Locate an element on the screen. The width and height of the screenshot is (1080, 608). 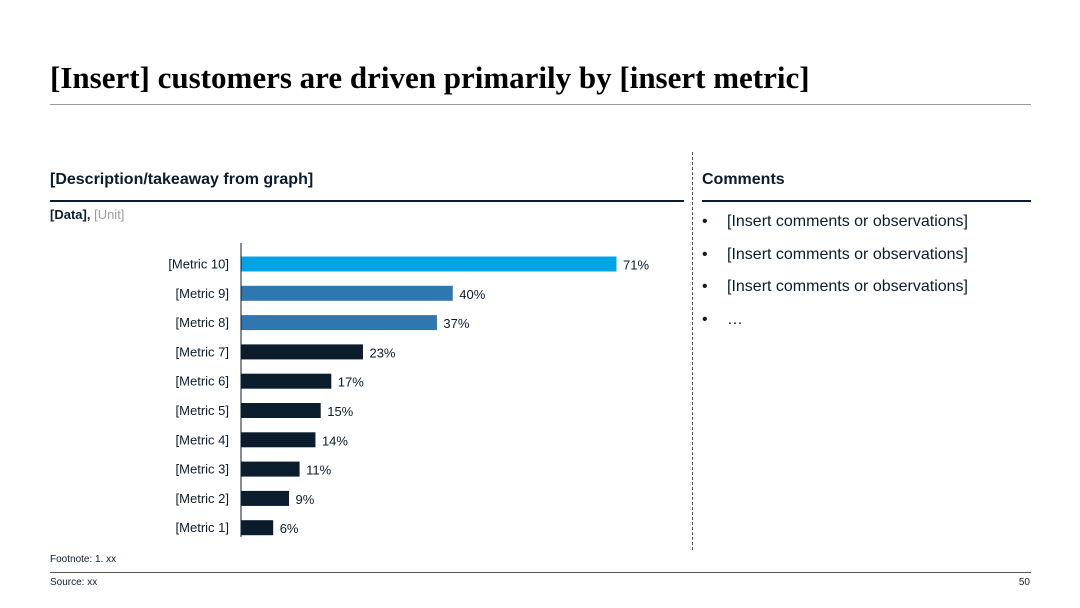
category-label: [Metric 3] is located at coordinates (202, 469).